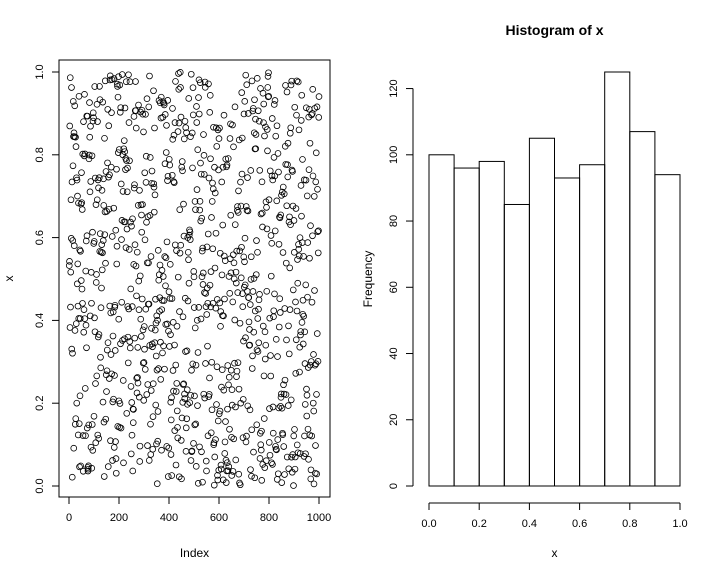  I want to click on histogram-x-tick-label: 0.4, so click(529, 524).